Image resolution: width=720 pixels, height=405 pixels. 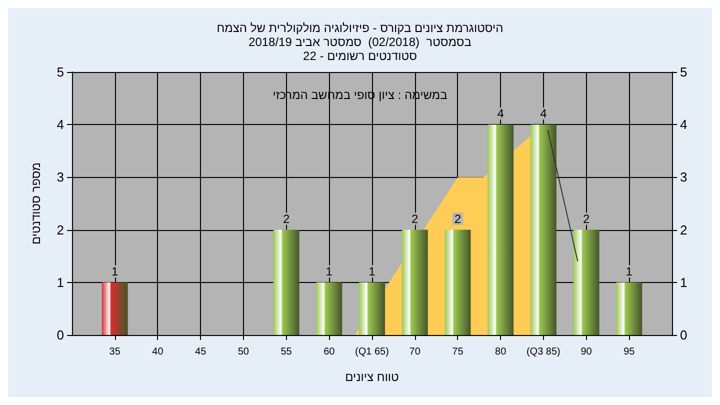 What do you see at coordinates (372, 377) in the screenshot?
I see `x-axis-title: טווח ציונים` at bounding box center [372, 377].